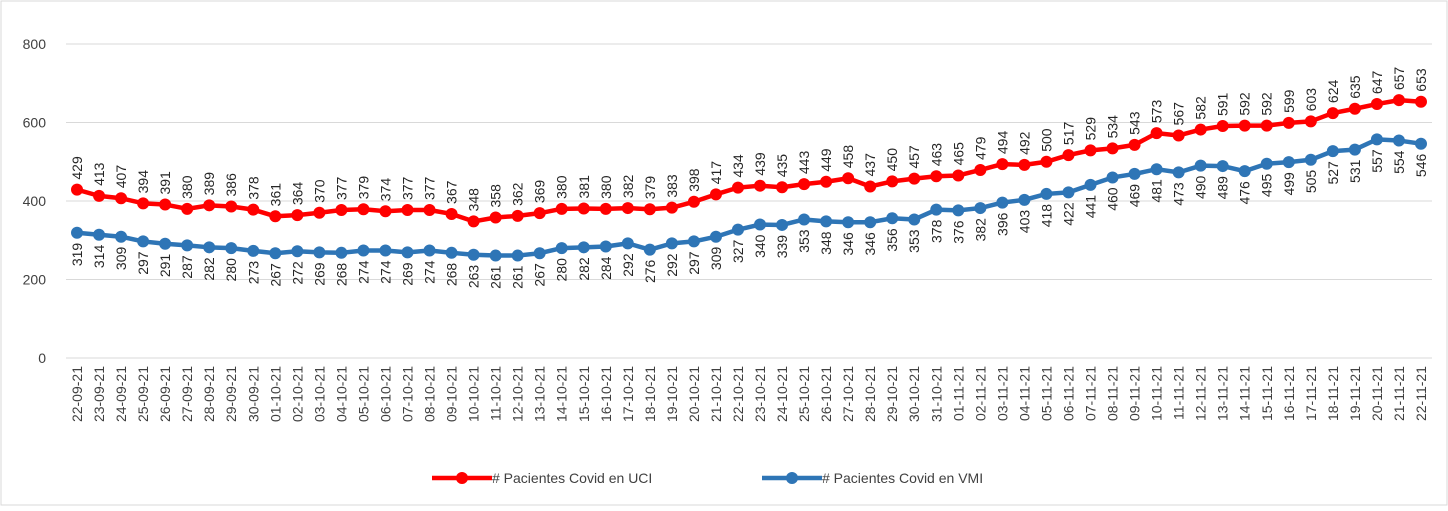  What do you see at coordinates (363, 394) in the screenshot?
I see `x-tick-label: 05-10-21` at bounding box center [363, 394].